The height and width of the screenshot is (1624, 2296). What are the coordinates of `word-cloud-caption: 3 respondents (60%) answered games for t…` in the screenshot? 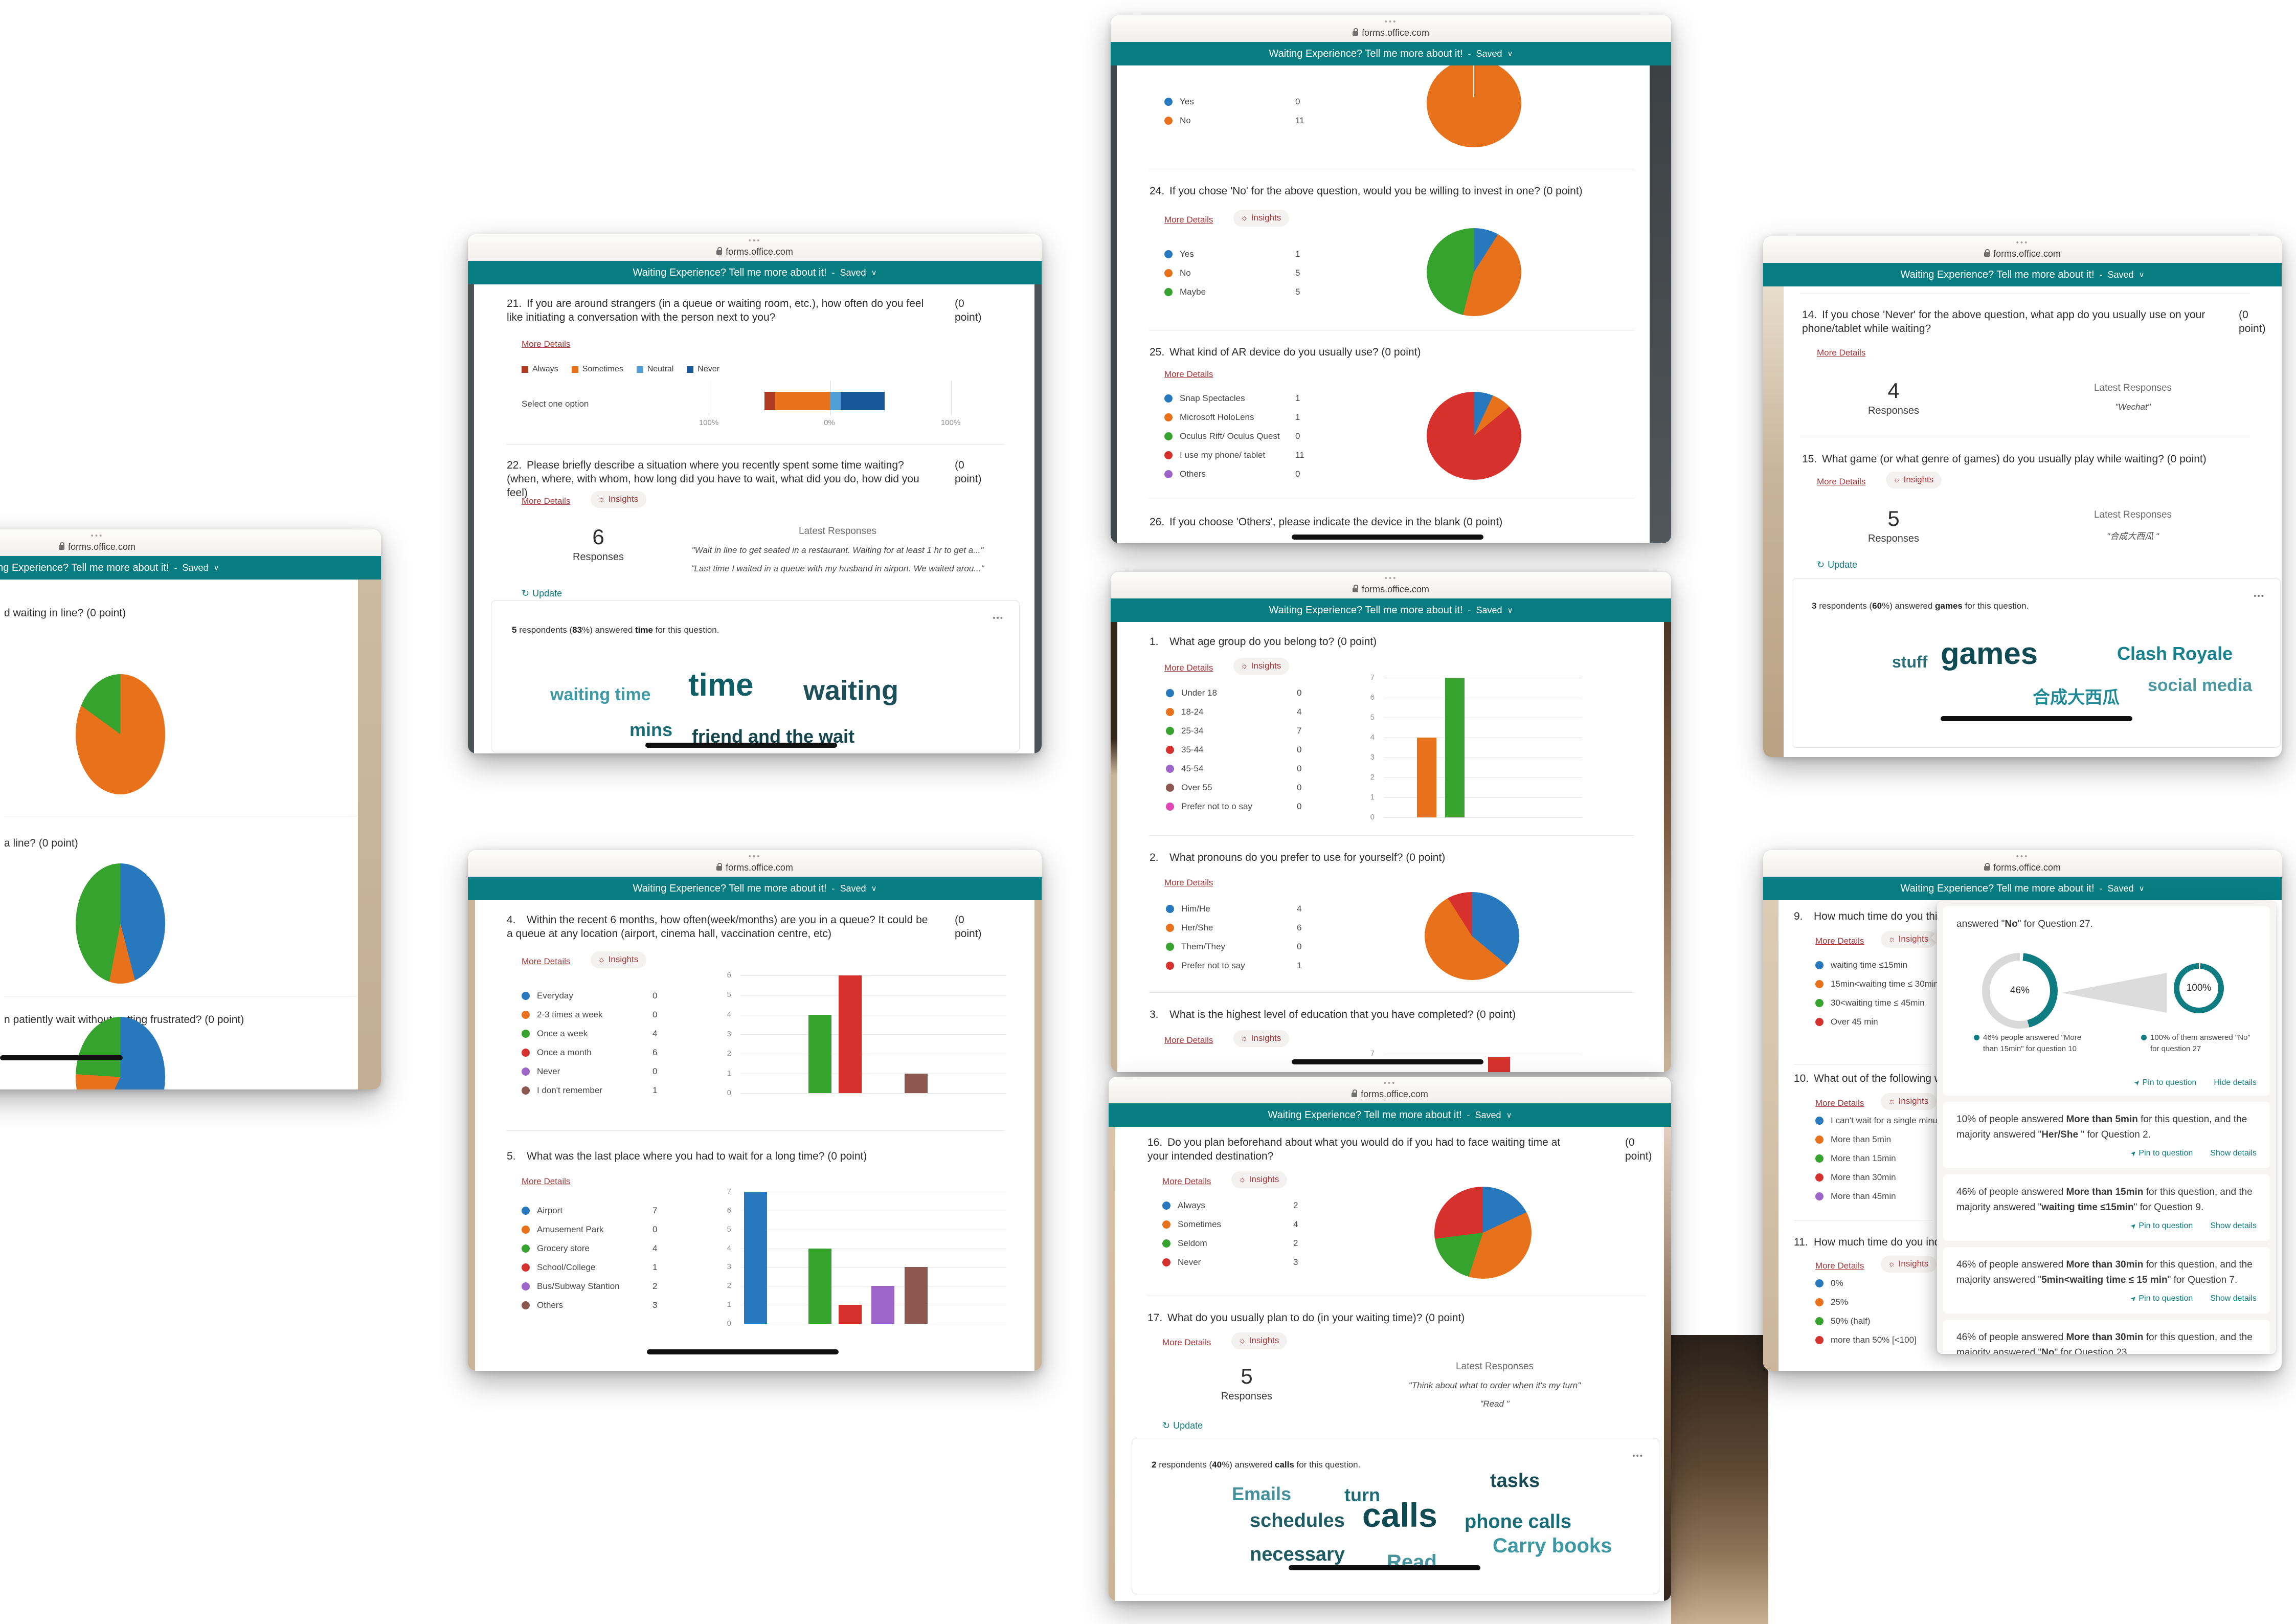 It's located at (1921, 606).